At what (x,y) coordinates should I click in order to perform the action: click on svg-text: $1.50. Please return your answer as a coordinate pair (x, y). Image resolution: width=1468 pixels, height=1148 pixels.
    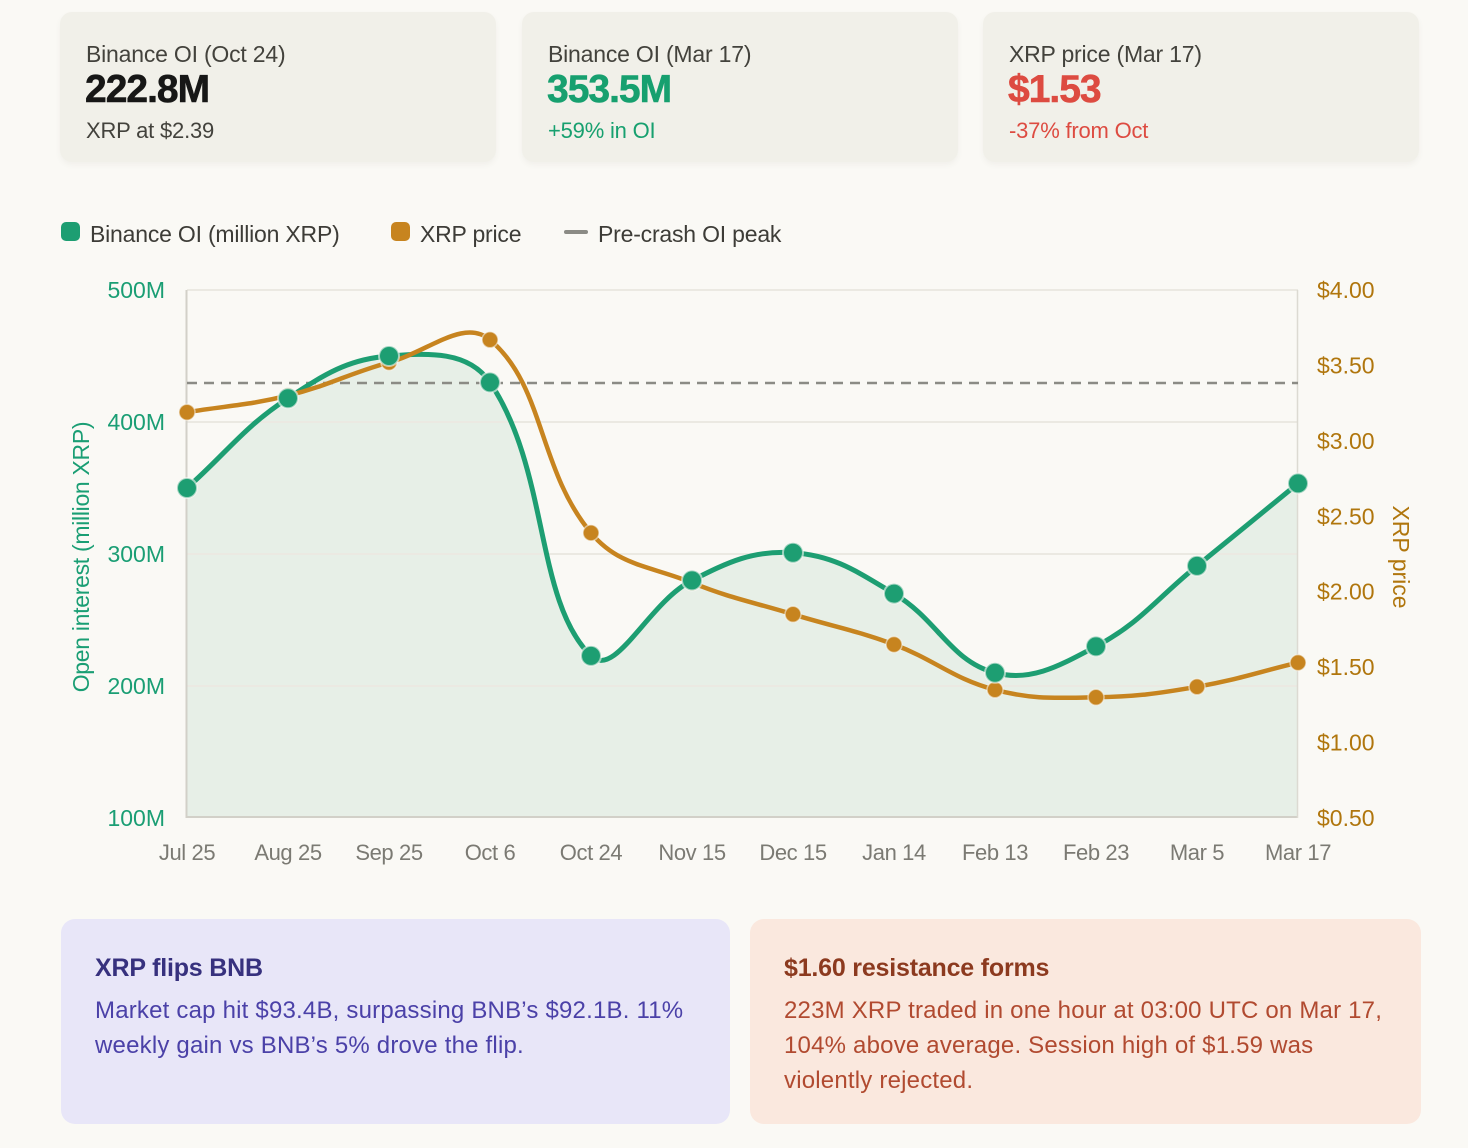
    Looking at the image, I should click on (1346, 667).